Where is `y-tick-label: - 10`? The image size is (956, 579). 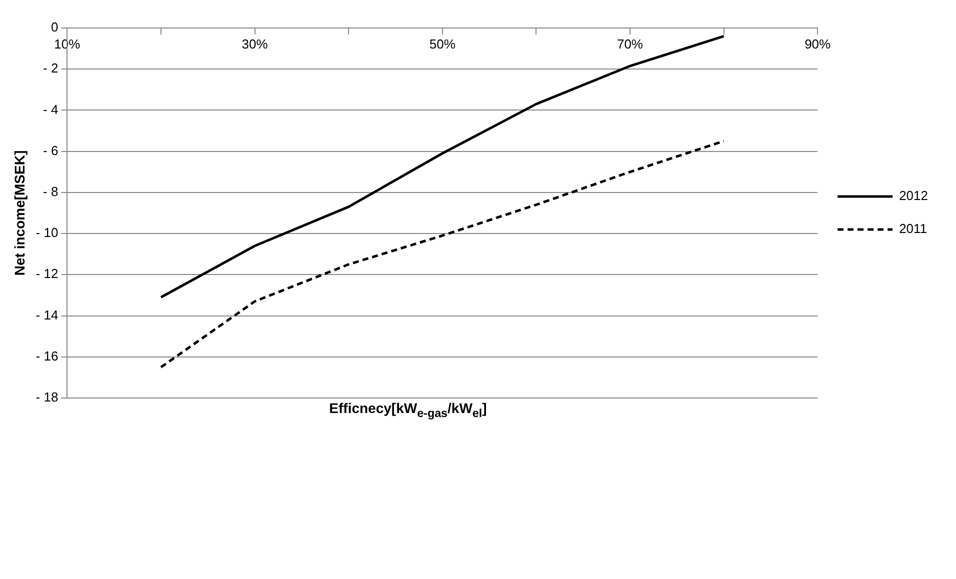 y-tick-label: - 10 is located at coordinates (47, 232).